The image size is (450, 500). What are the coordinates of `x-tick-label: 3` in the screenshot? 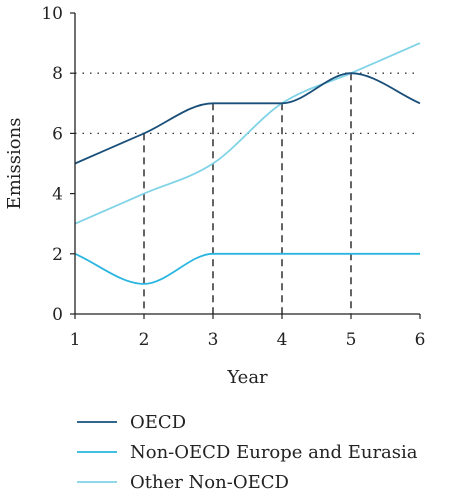 It's located at (213, 340).